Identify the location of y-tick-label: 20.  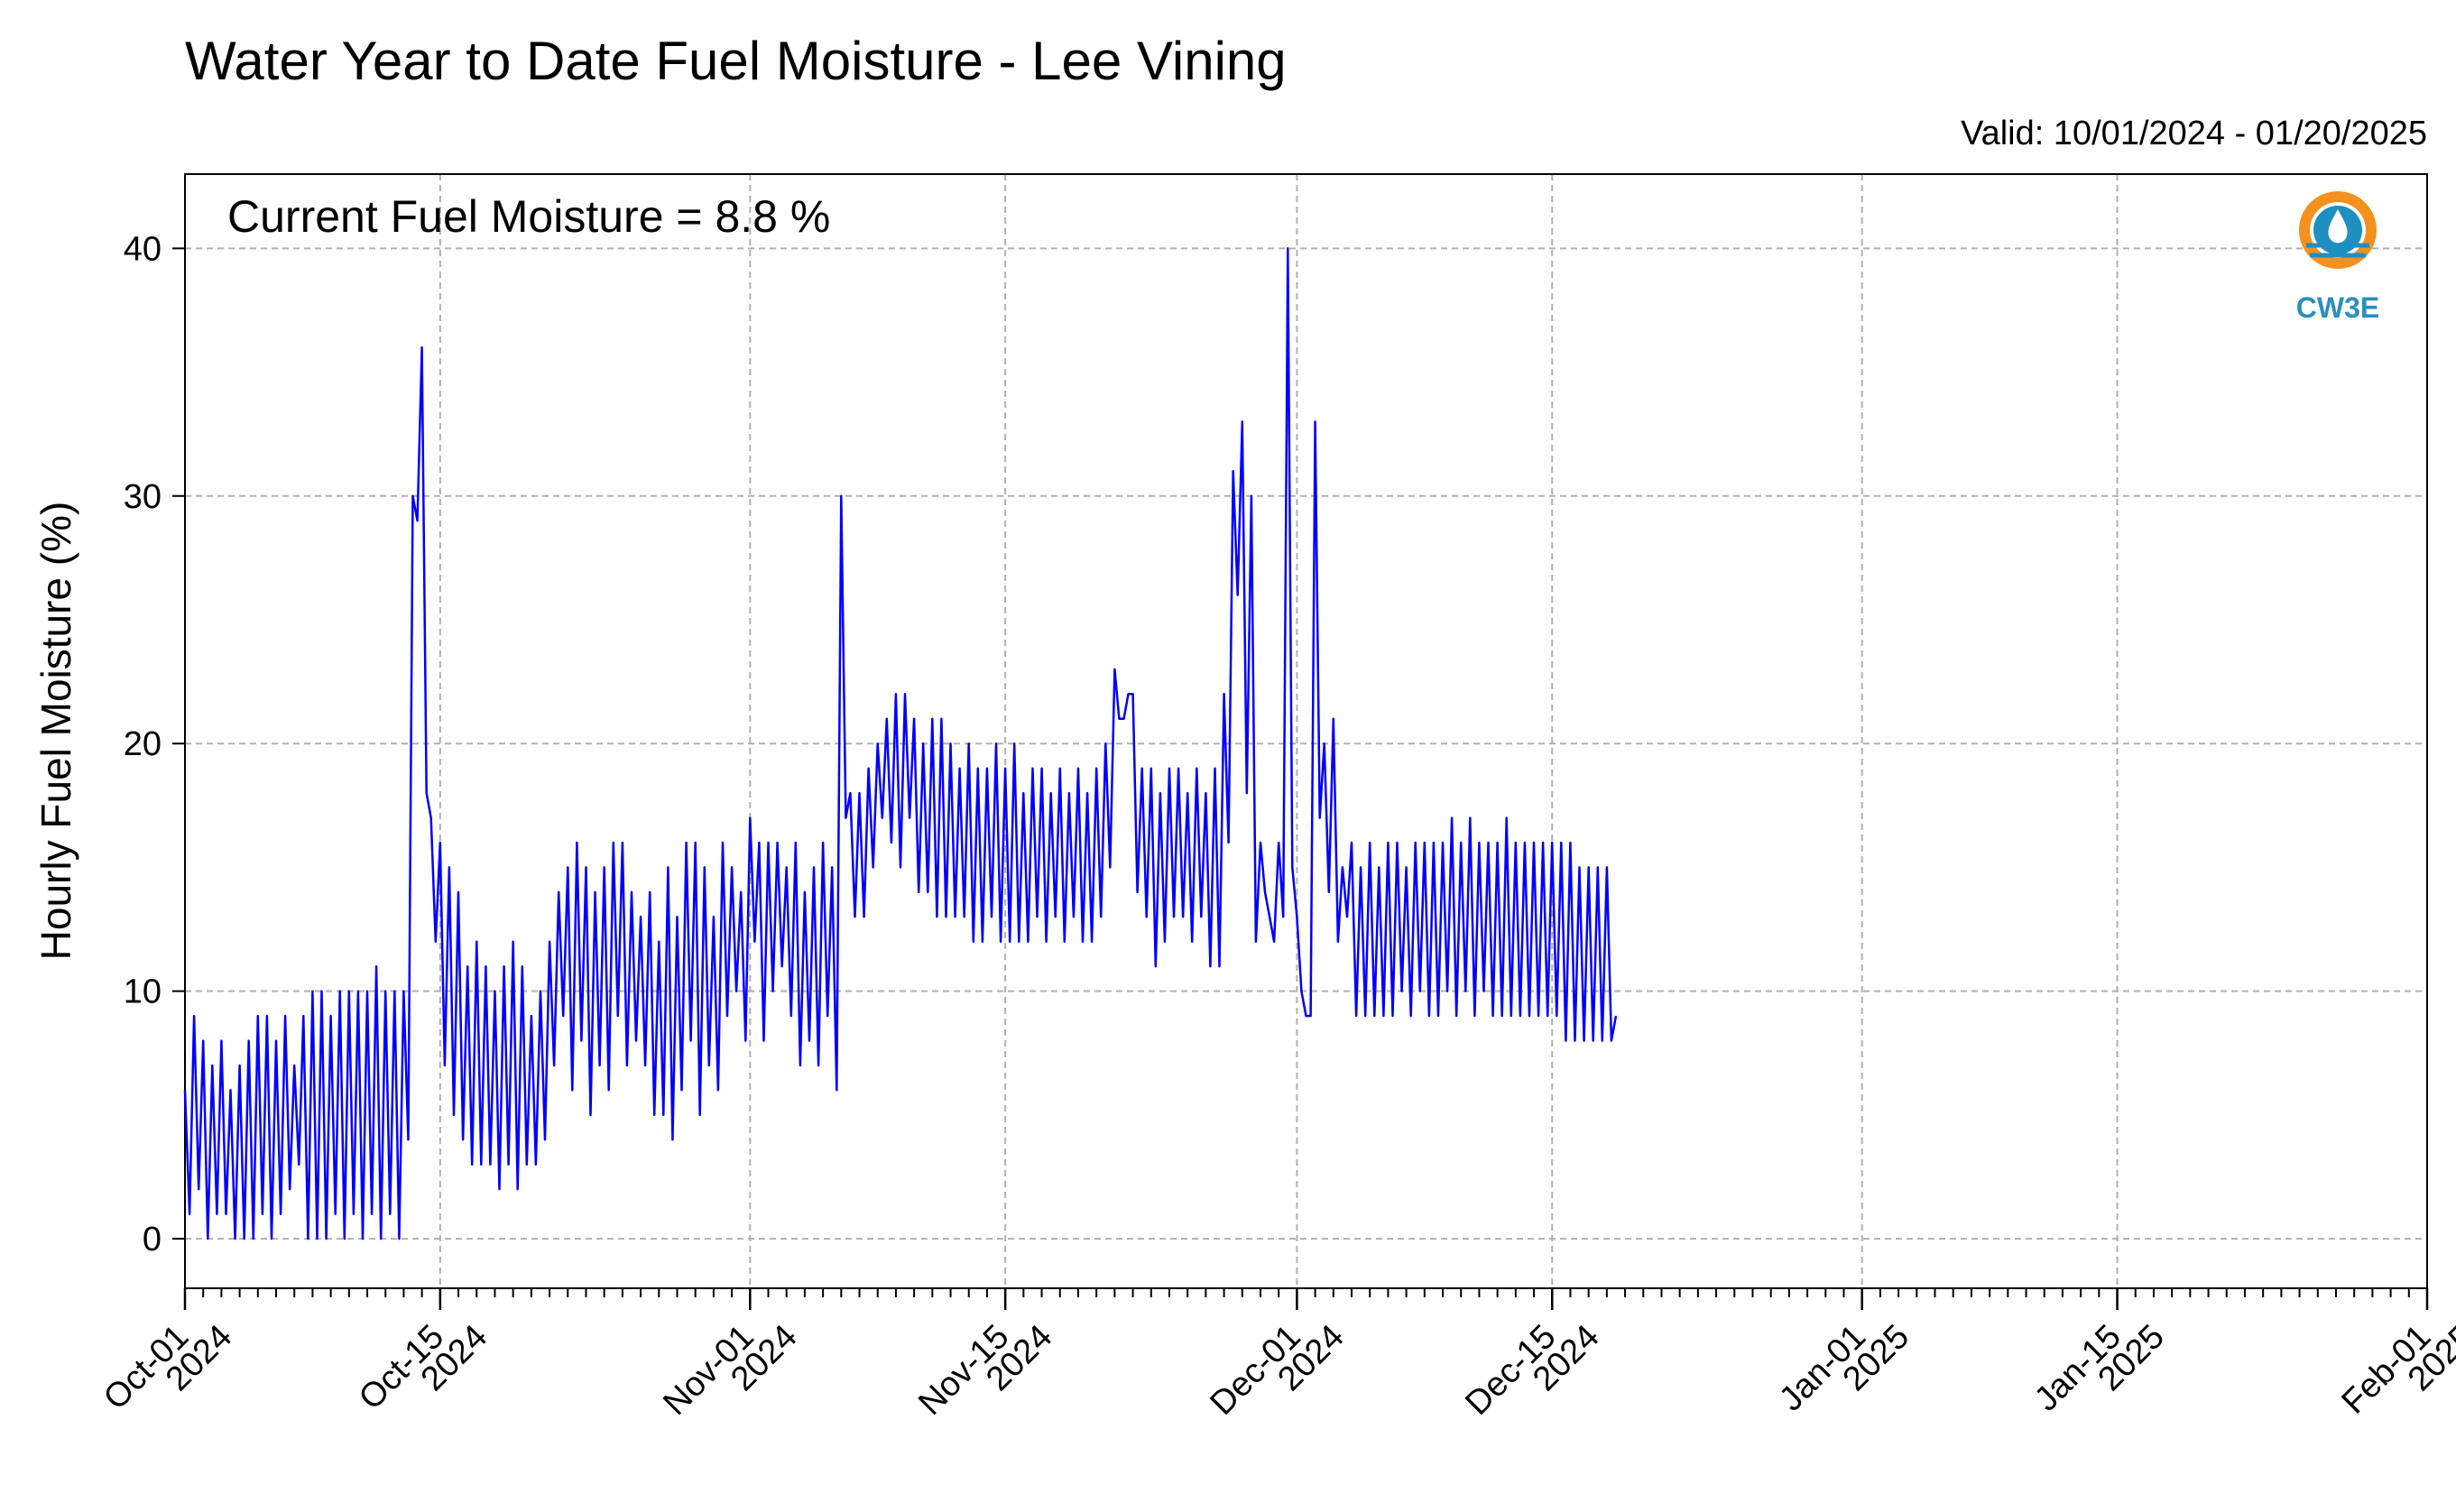
(143, 744).